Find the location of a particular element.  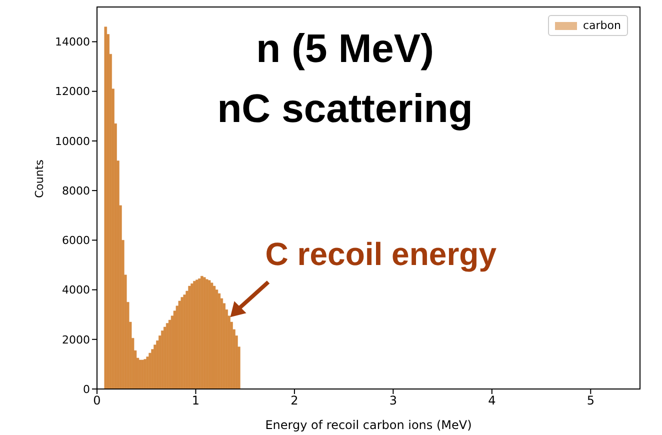

y-tick-label: 4000 is located at coordinates (76, 290).